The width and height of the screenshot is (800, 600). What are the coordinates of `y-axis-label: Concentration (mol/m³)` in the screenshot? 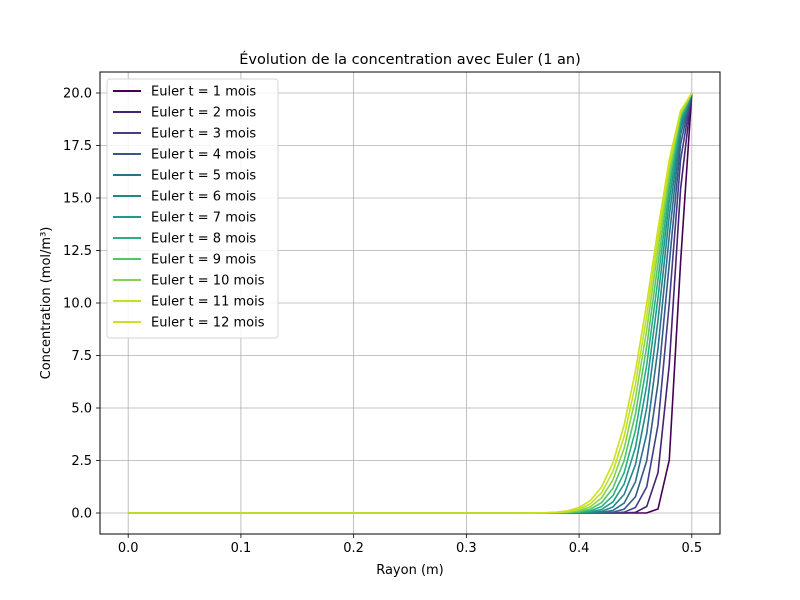 It's located at (46, 303).